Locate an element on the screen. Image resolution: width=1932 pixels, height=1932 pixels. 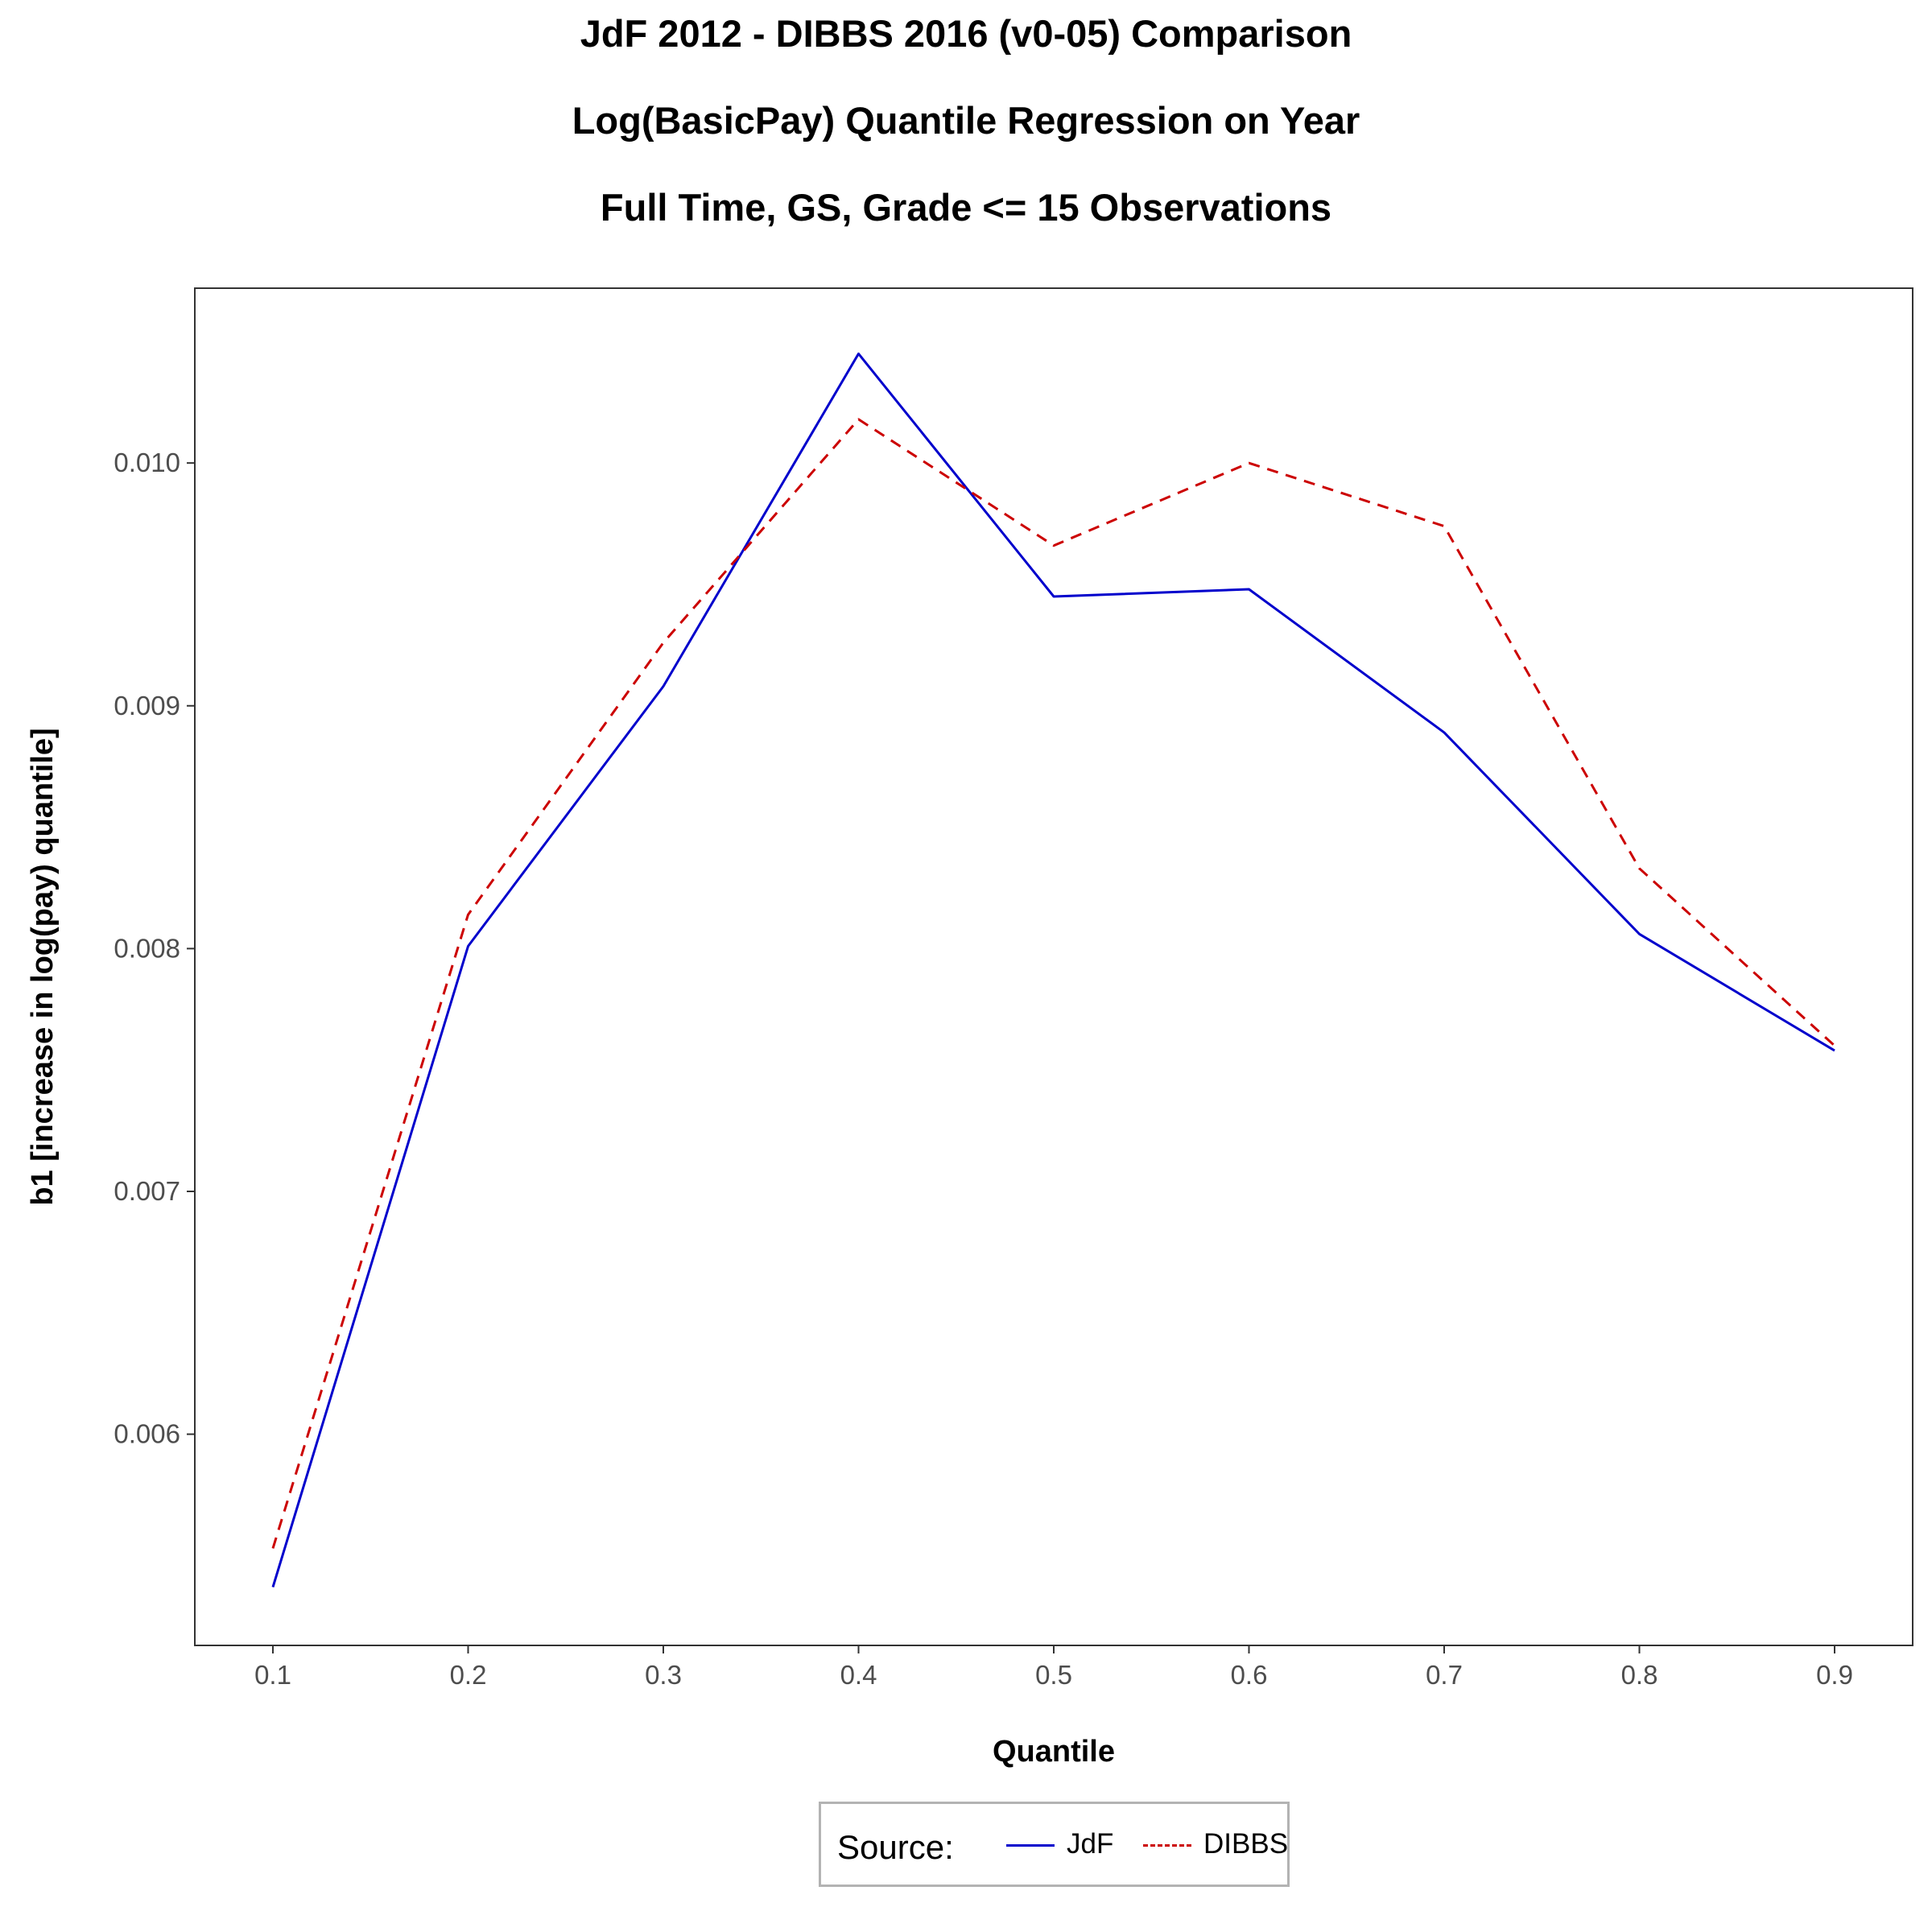
x-axis-title: Quantile is located at coordinates (1054, 1752).